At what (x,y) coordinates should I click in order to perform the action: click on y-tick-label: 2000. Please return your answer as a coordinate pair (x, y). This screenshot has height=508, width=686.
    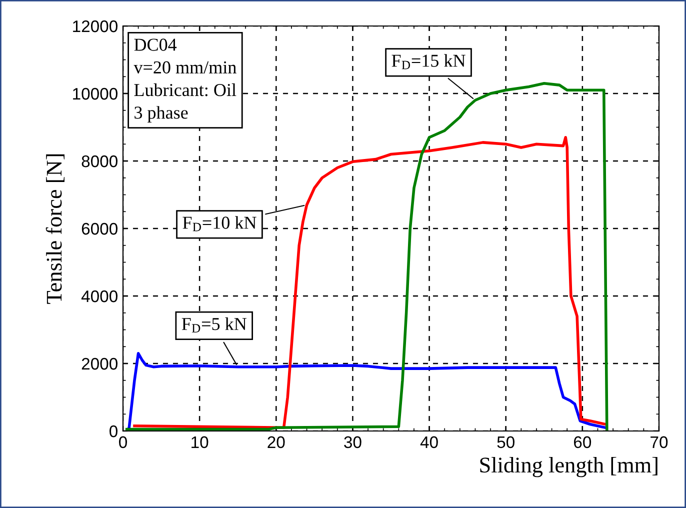
    Looking at the image, I should click on (100, 364).